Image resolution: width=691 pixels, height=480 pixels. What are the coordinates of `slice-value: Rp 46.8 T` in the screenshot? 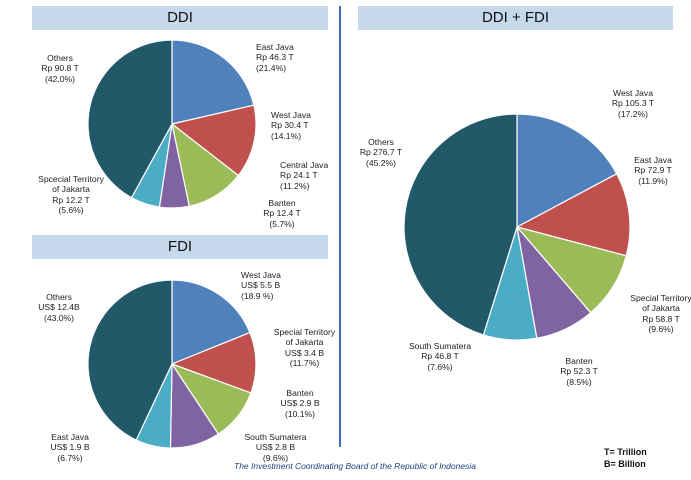 It's located at (440, 356).